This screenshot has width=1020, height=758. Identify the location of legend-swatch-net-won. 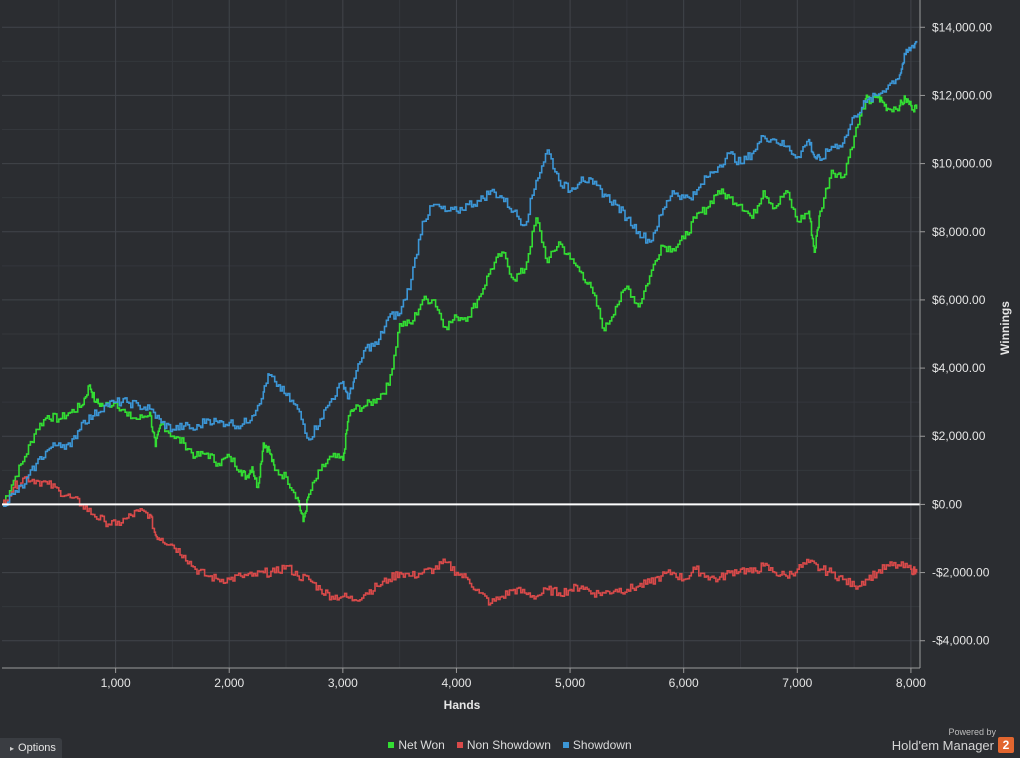
(391, 745).